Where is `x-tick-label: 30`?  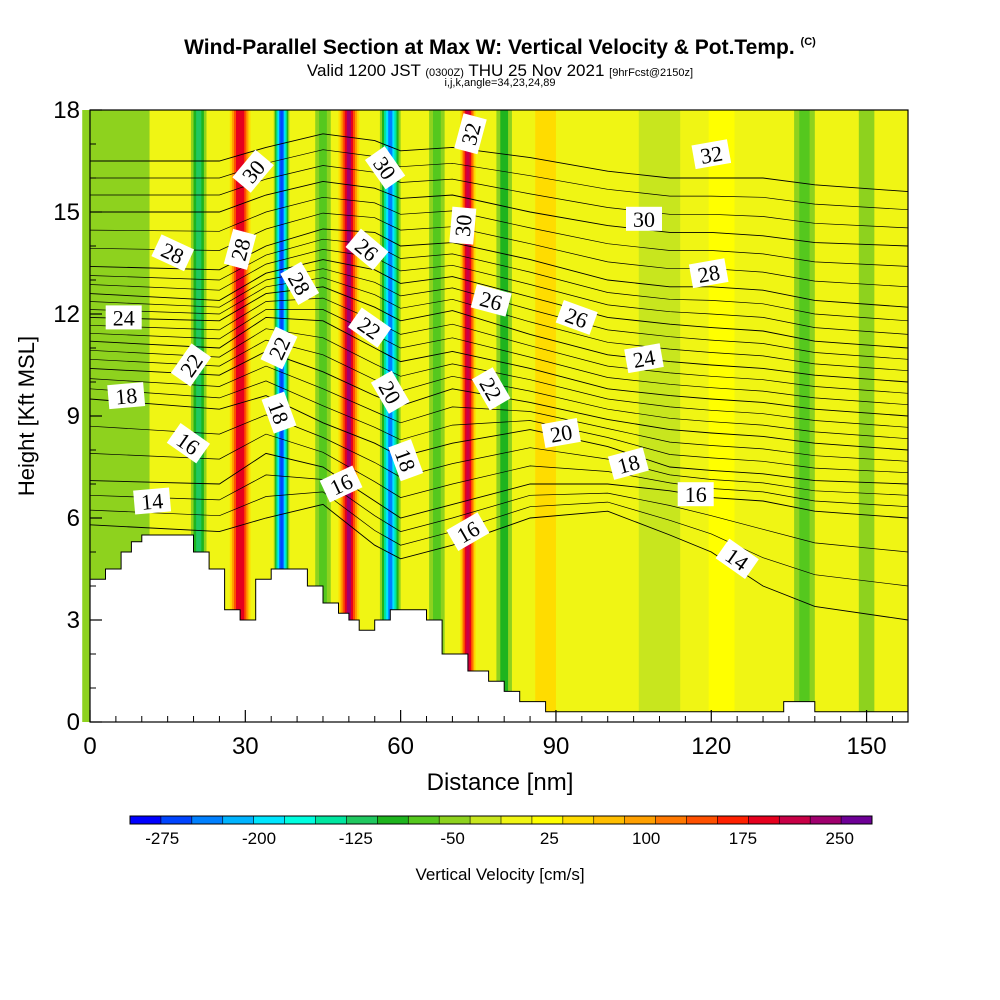 x-tick-label: 30 is located at coordinates (245, 746).